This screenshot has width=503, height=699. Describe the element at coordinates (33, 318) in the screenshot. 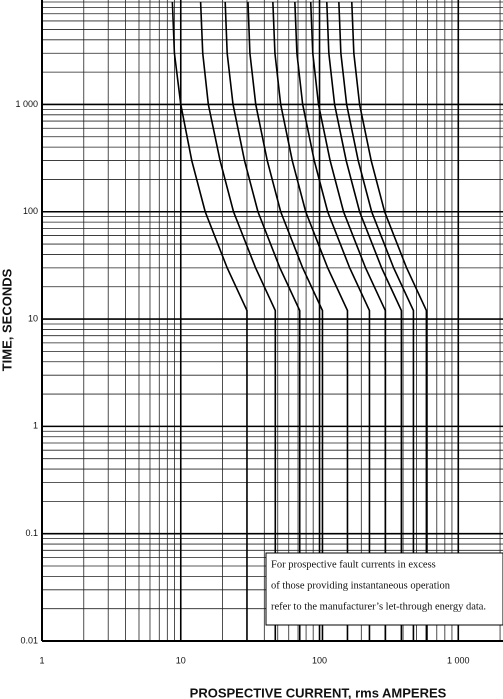

I see `y-tick-label: 10` at that location.